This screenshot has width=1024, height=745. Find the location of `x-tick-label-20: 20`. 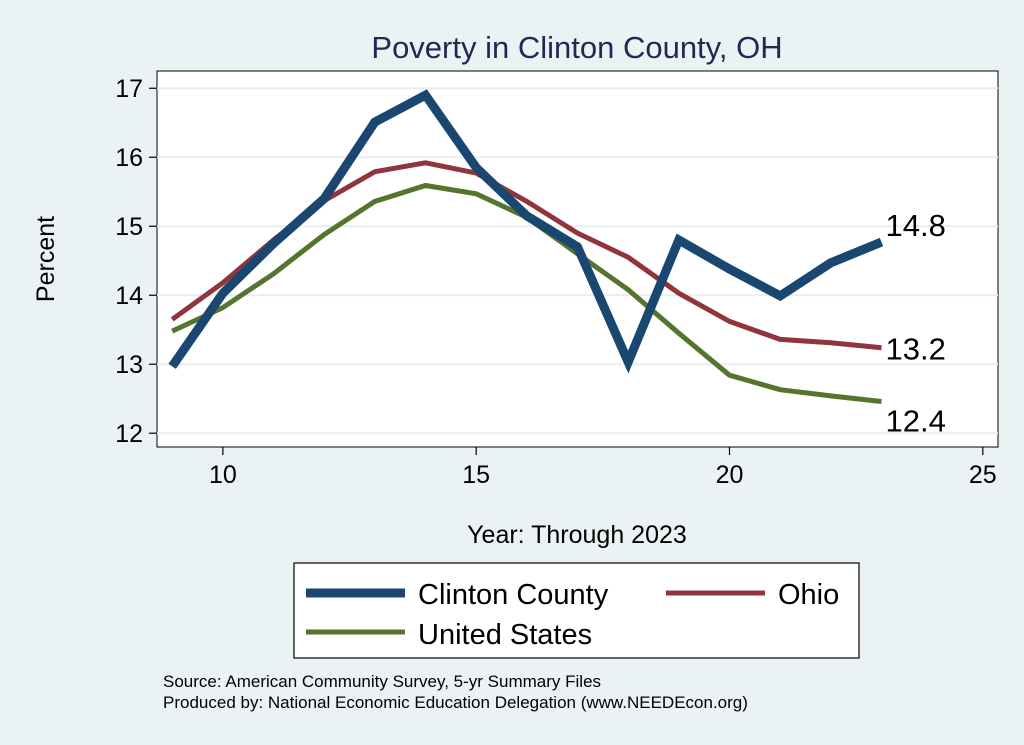

x-tick-label-20: 20 is located at coordinates (730, 475).